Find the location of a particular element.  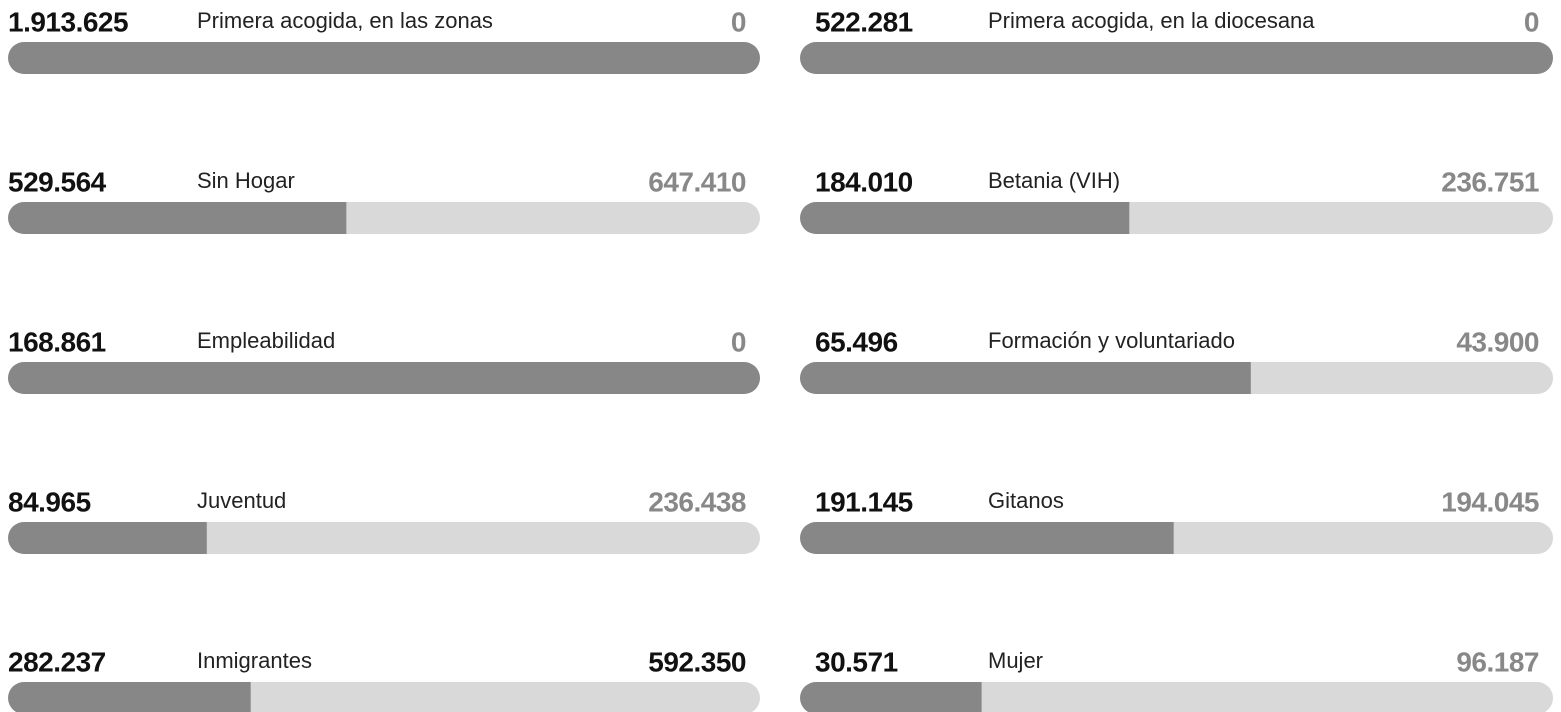

total: 647.410 is located at coordinates (697, 181).